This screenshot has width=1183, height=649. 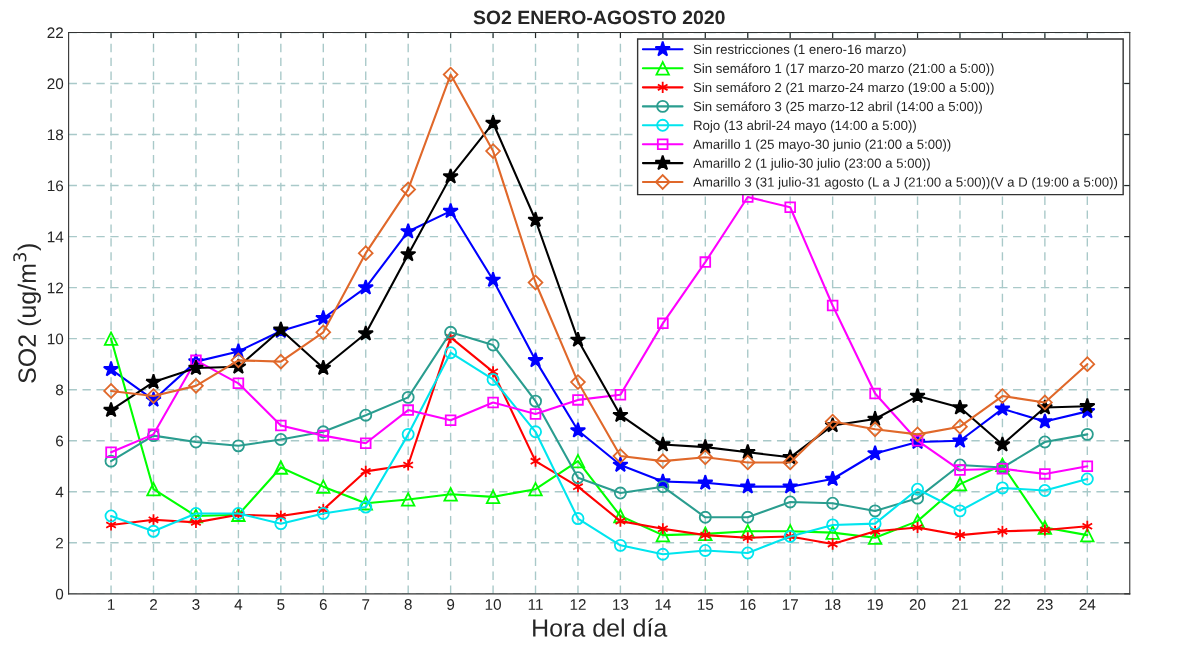 What do you see at coordinates (59, 594) in the screenshot?
I see `y-tick-label: 0` at bounding box center [59, 594].